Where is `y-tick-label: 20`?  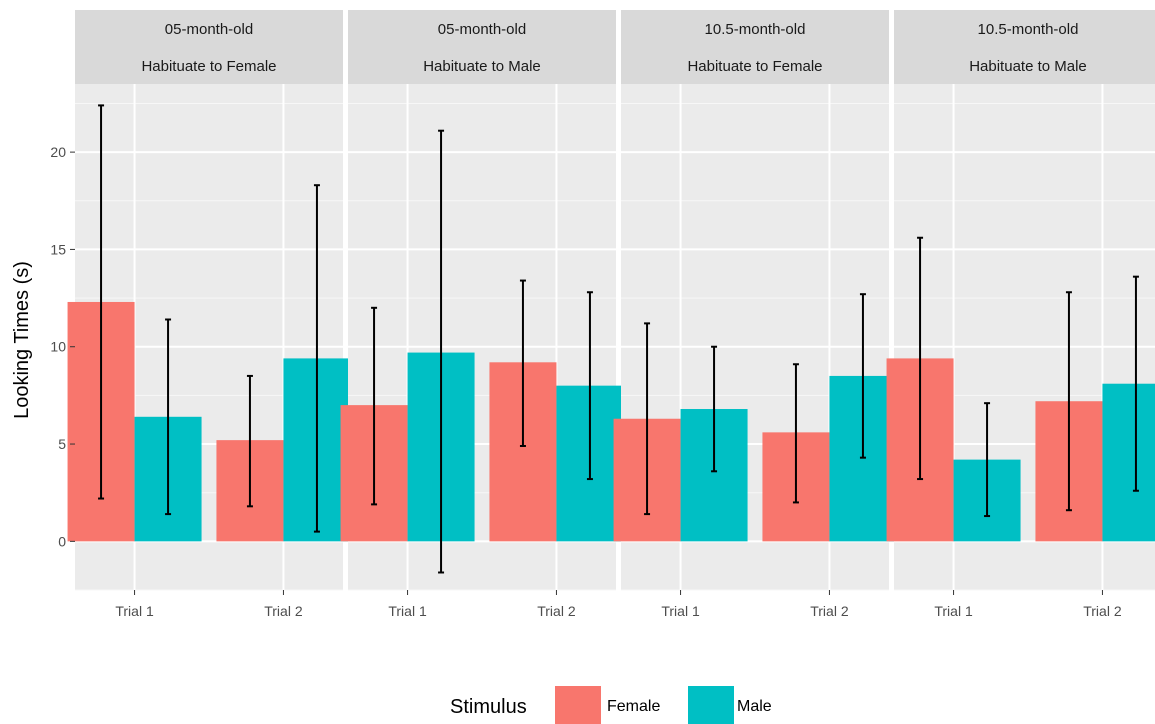 y-tick-label: 20 is located at coordinates (58, 152).